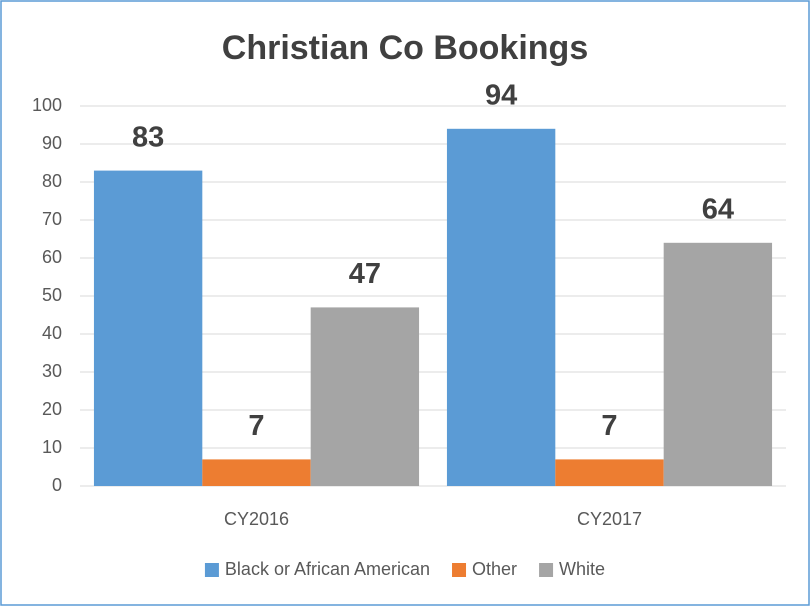 The image size is (810, 606). I want to click on y-tick-label: 50, so click(52, 295).